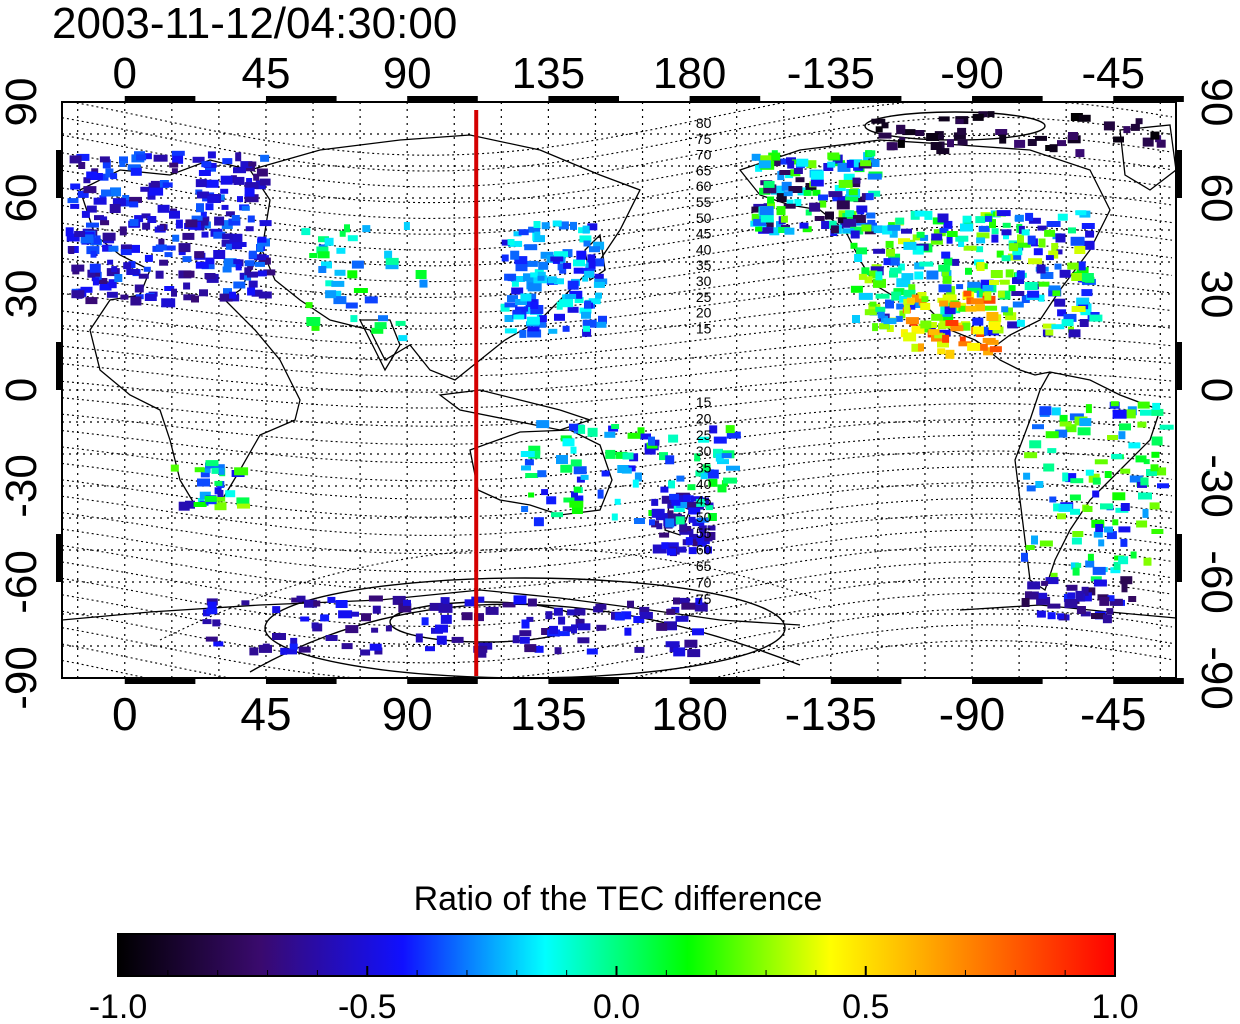 This screenshot has height=1024, width=1240. I want to click on contour-label: 40, so click(704, 484).